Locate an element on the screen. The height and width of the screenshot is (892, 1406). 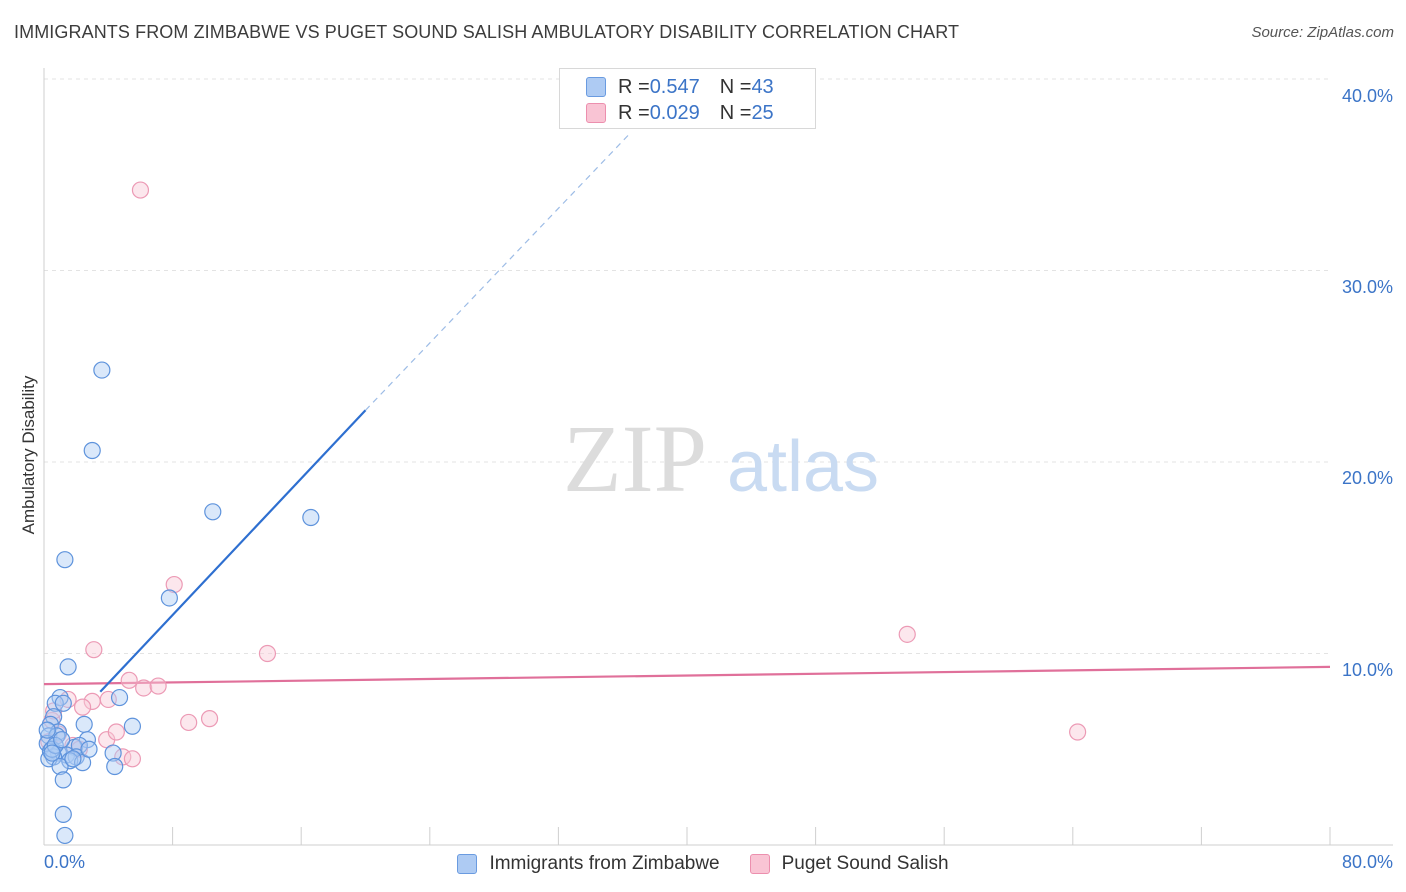
watermark-zip: ZIP is located at coordinates (635, 458).